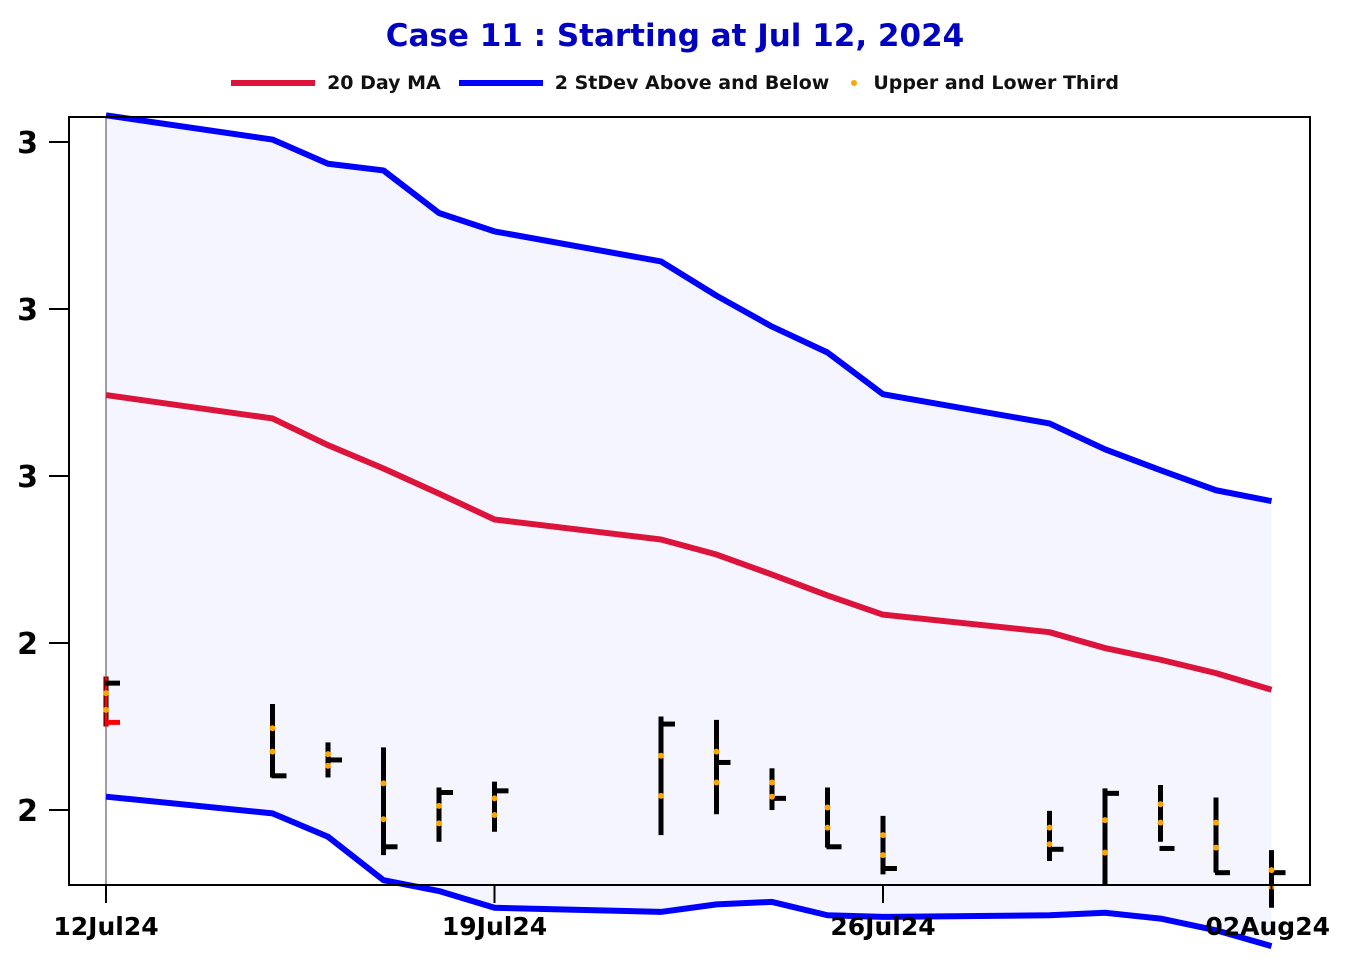 This screenshot has width=1350, height=975. Describe the element at coordinates (384, 83) in the screenshot. I see `legend-label-ma: 20 Day MA` at that location.